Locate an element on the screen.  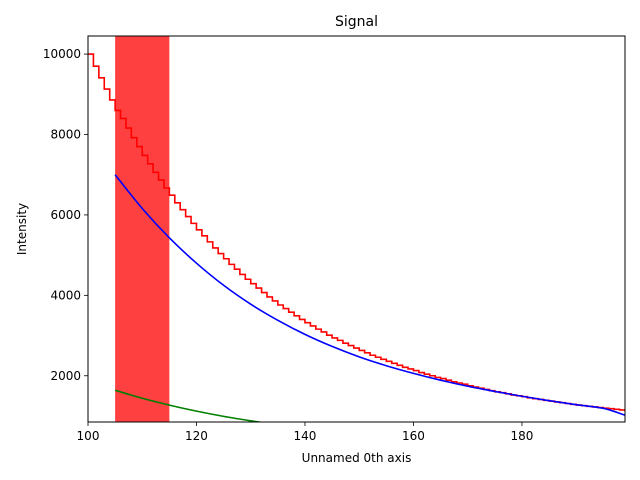
x-axis-label: Unnamed 0th axis is located at coordinates (357, 458).